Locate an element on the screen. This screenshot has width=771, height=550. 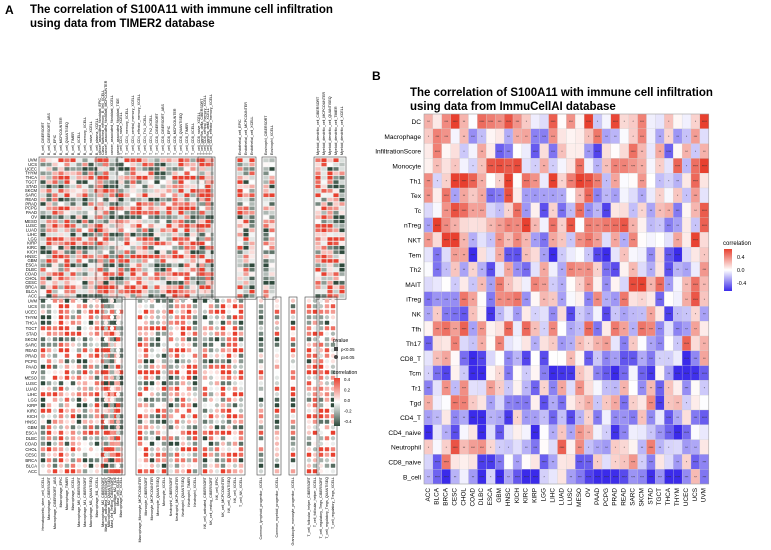
top-column-label: Endothelial_cell_XCELL is located at coordinates (252, 135).